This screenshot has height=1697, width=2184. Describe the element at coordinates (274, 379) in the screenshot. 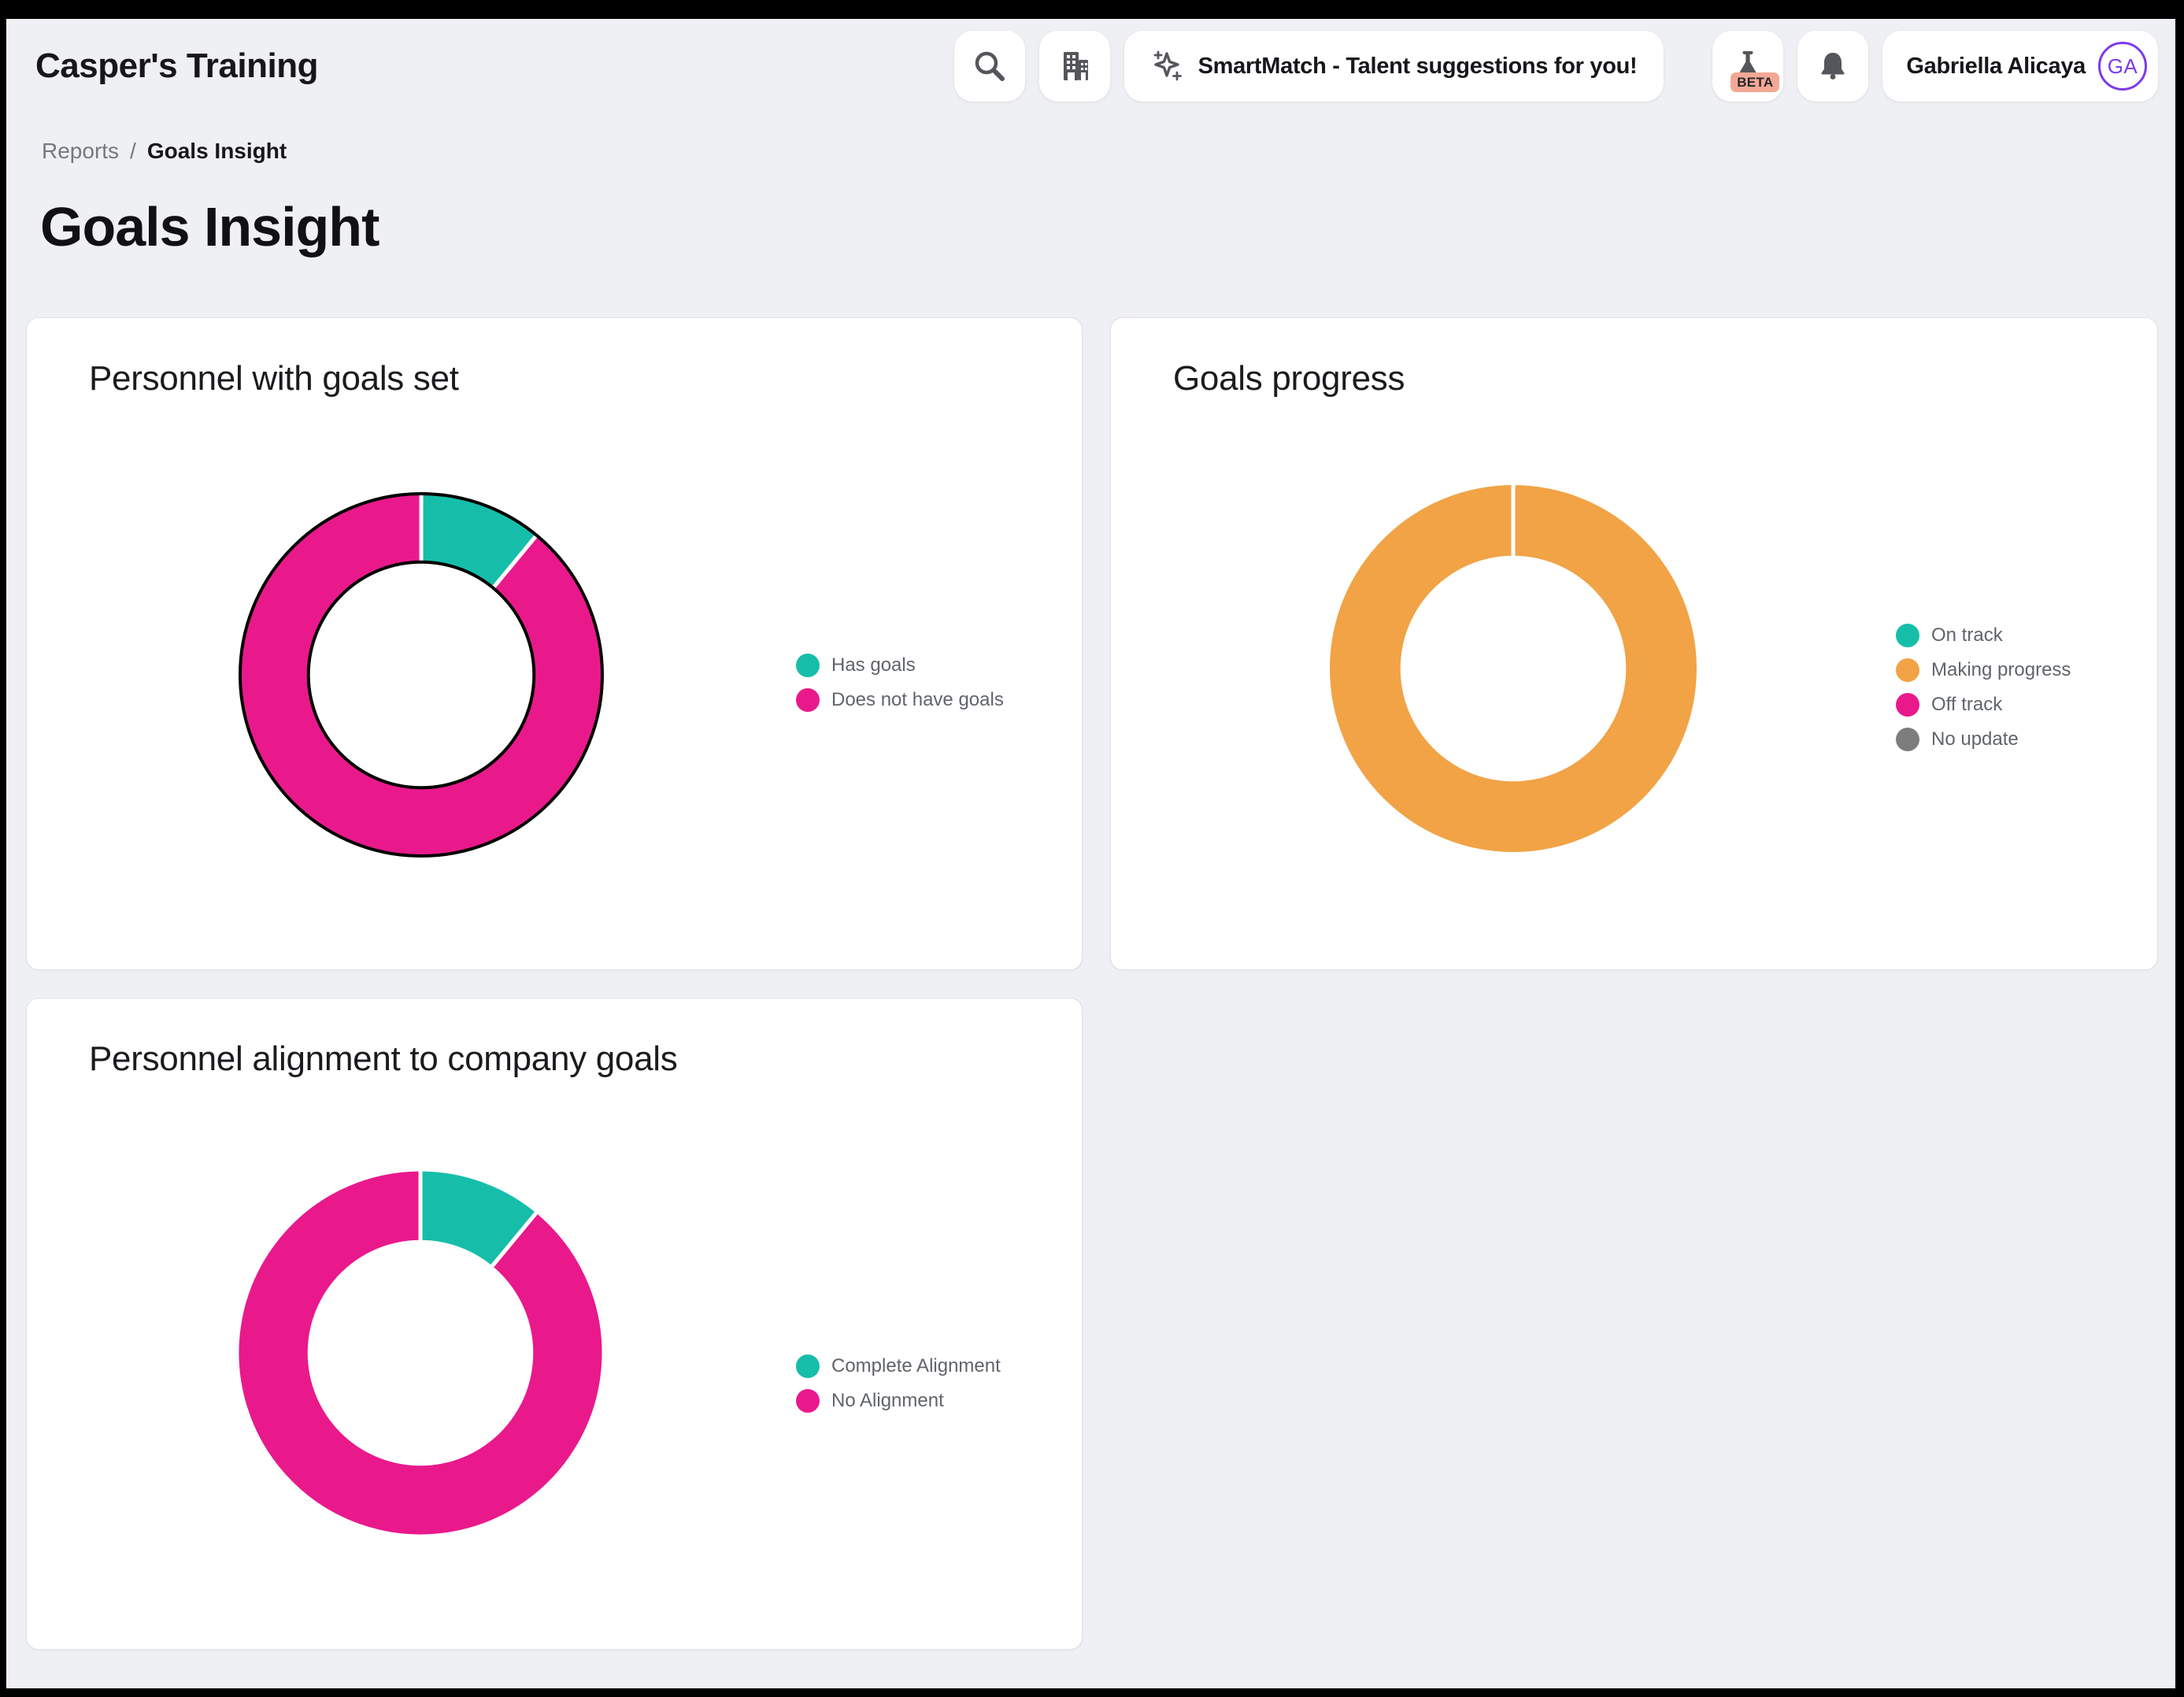

I see `card-title: Personnel with goals set` at that location.